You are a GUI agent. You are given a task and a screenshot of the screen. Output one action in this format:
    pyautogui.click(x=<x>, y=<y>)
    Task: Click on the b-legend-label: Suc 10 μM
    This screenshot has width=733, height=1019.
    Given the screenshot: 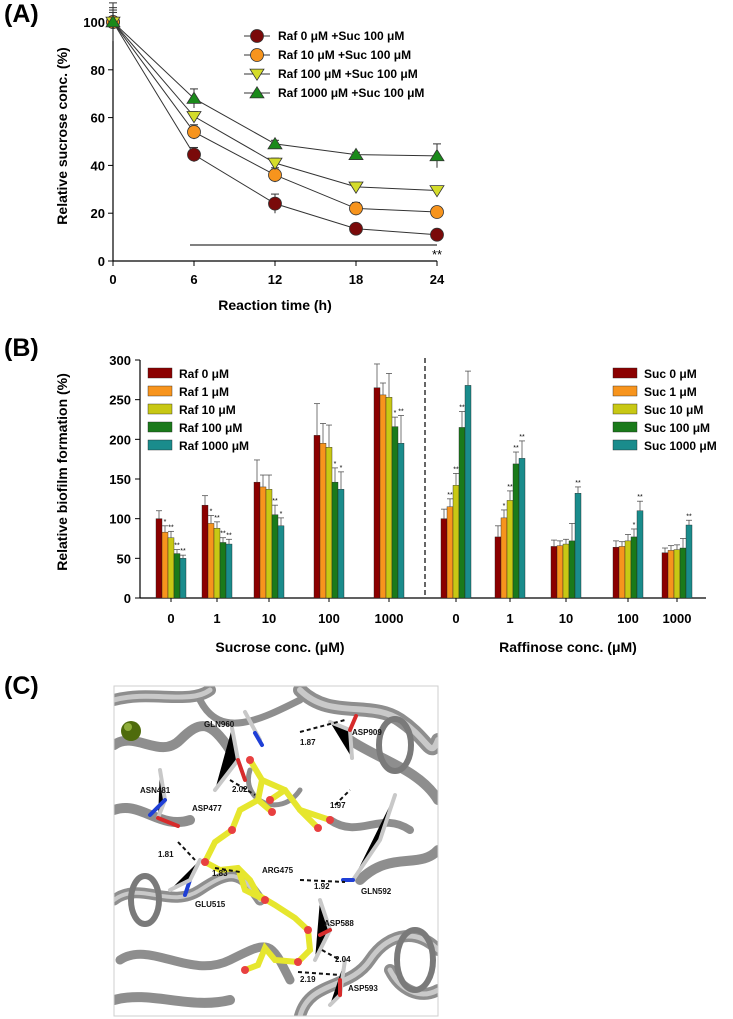 What is the action you would take?
    pyautogui.click(x=673, y=410)
    